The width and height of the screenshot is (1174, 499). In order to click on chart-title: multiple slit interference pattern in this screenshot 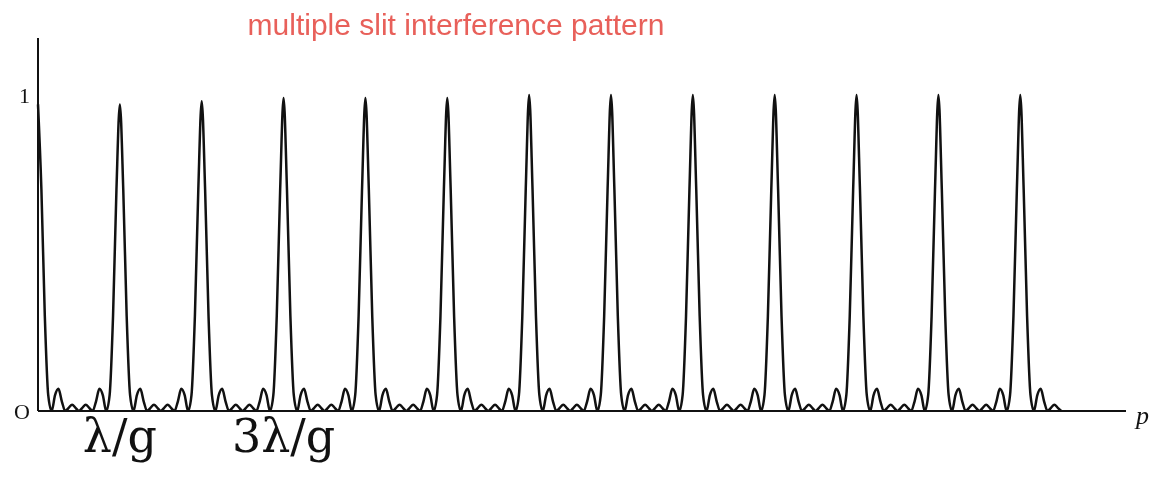, I will do `click(456, 25)`.